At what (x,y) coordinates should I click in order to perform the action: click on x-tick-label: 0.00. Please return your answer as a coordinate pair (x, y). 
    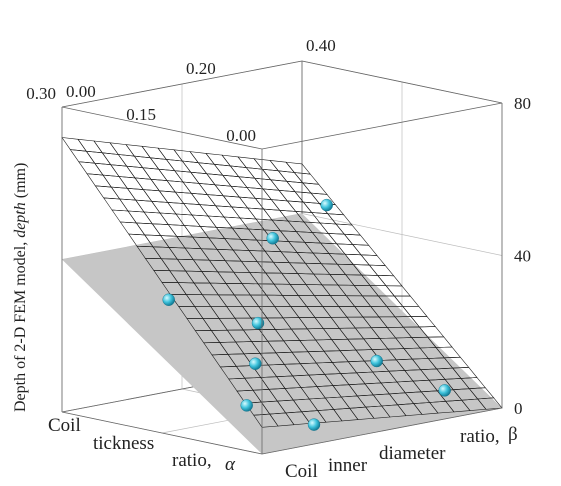
    Looking at the image, I should click on (241, 135).